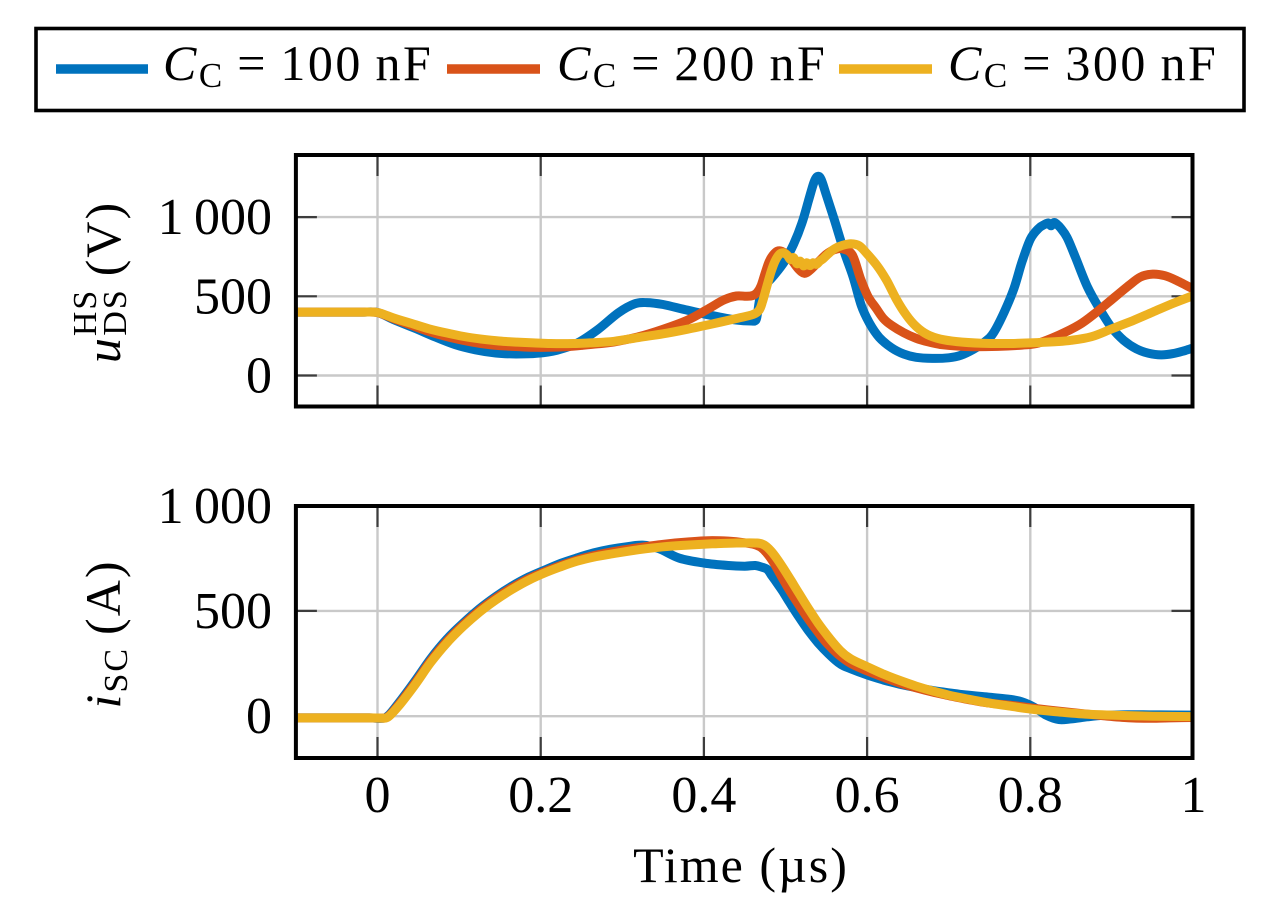 Image resolution: width=1269 pixels, height=897 pixels. Describe the element at coordinates (1194, 795) in the screenshot. I see `svg-text: 1` at that location.